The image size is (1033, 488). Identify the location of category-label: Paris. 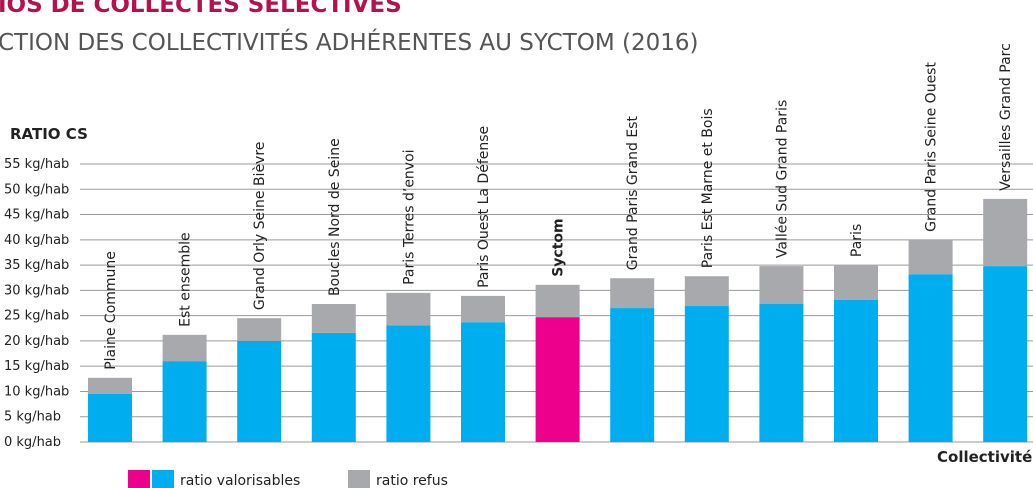
(857, 240).